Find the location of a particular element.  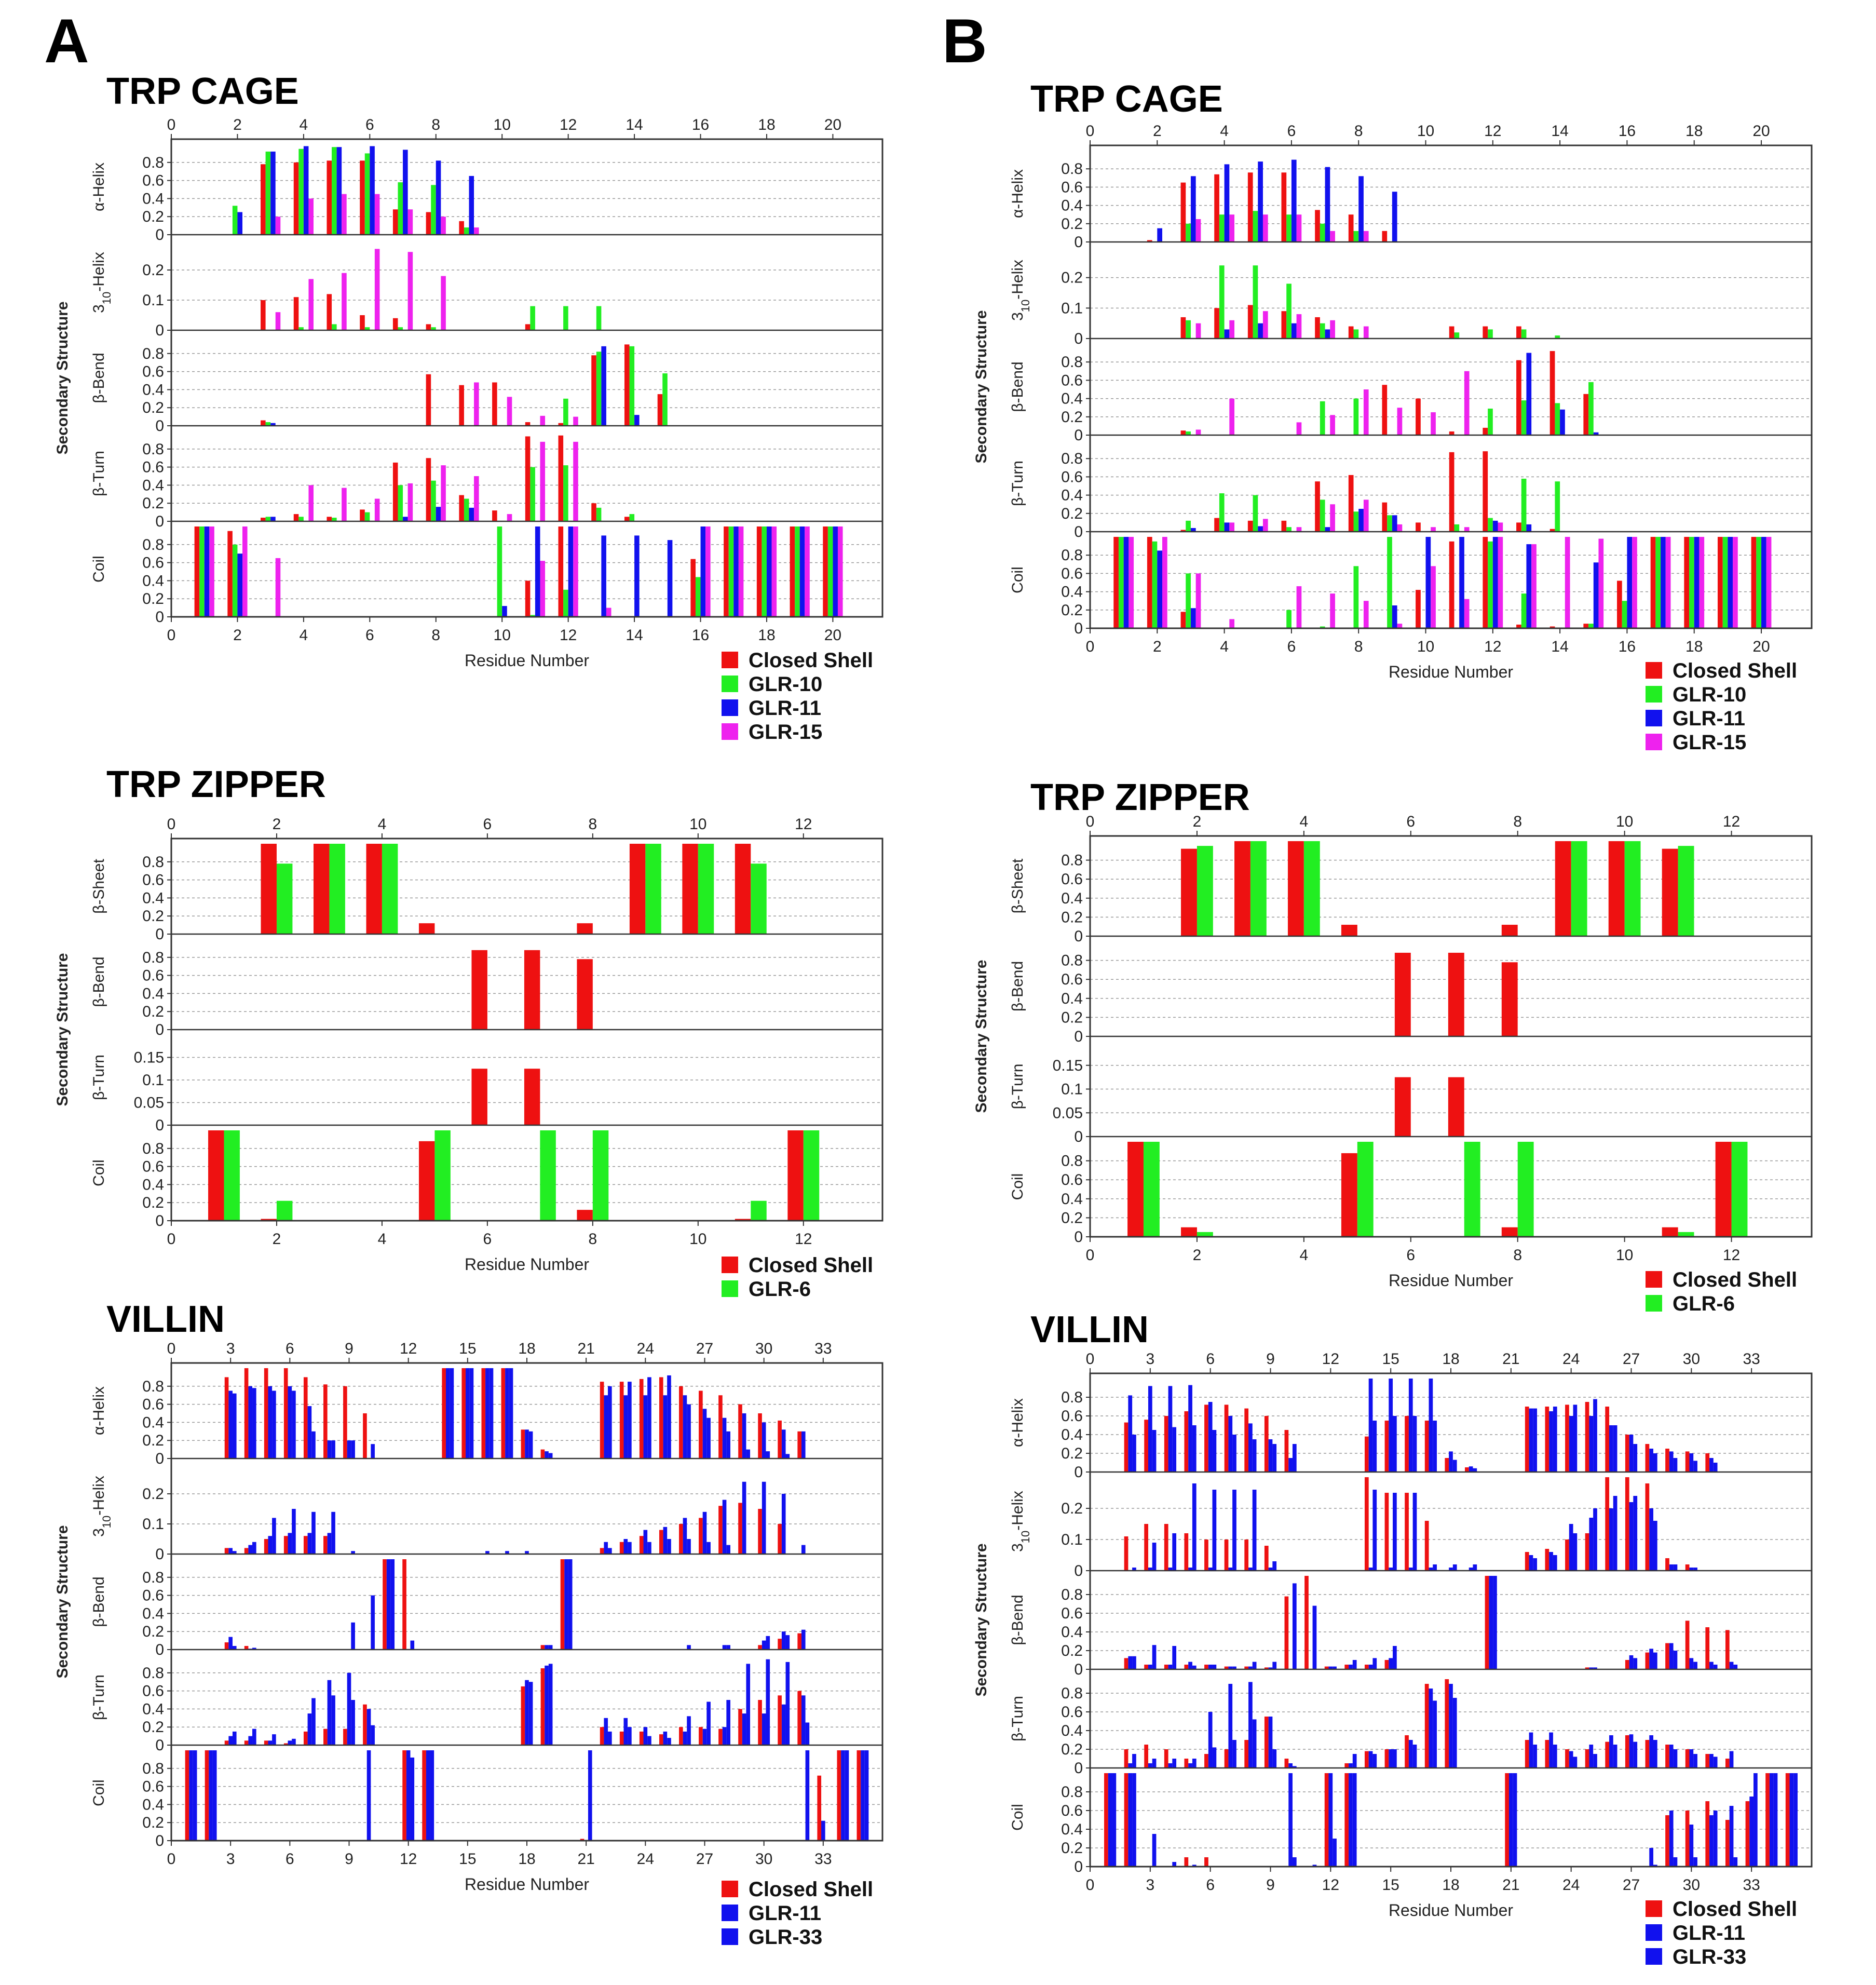

top-x-tick-label: 6 is located at coordinates (290, 1348).